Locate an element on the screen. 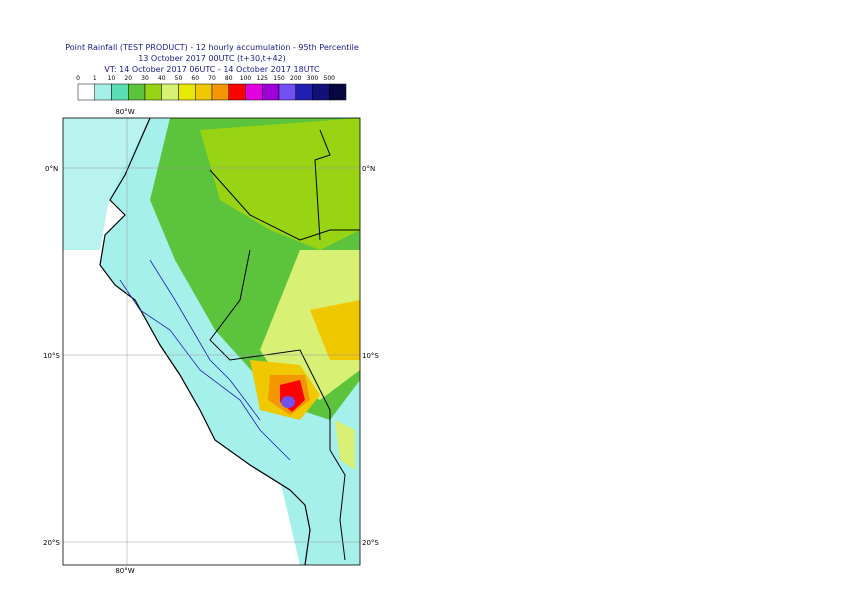 The width and height of the screenshot is (842, 596). legend-label: 80 is located at coordinates (229, 78).